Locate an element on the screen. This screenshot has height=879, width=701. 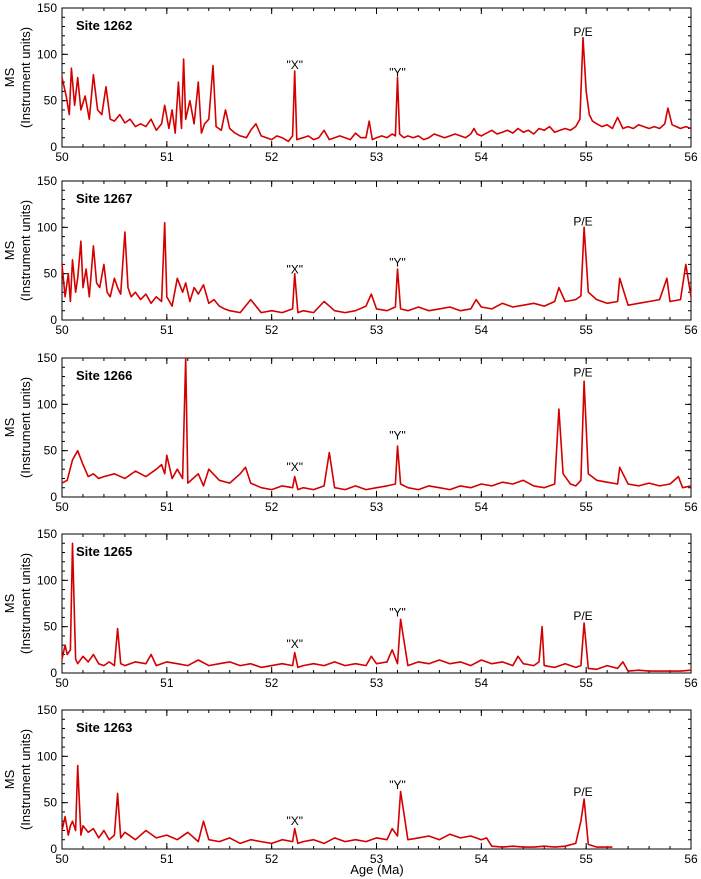
site-label: Site 1265 is located at coordinates (104, 551).